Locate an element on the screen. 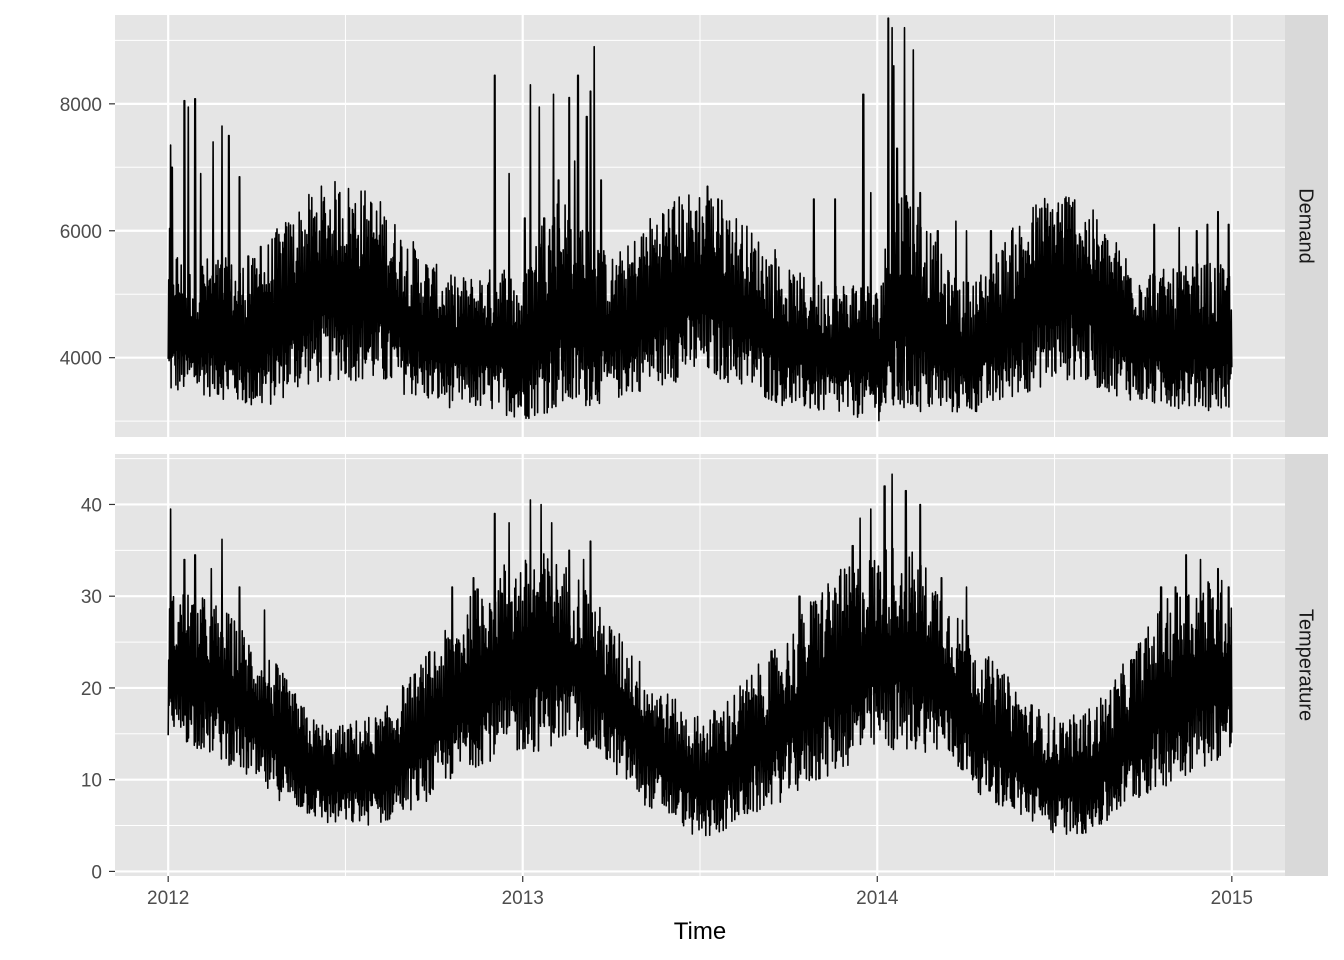  temperature-strip is located at coordinates (1306, 665).